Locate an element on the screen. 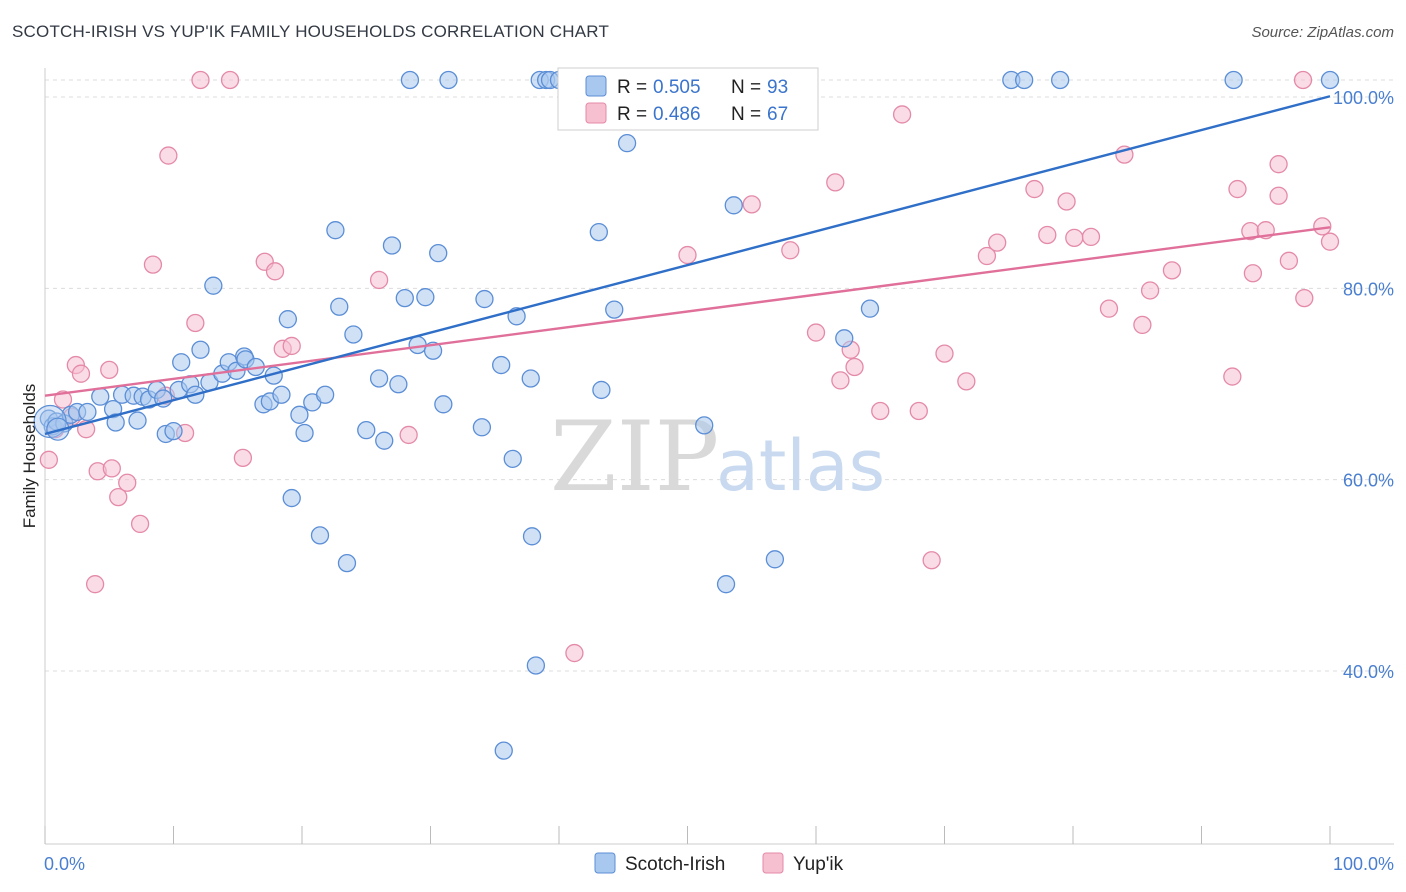  legend-blue-r-label: R = is located at coordinates (632, 87).